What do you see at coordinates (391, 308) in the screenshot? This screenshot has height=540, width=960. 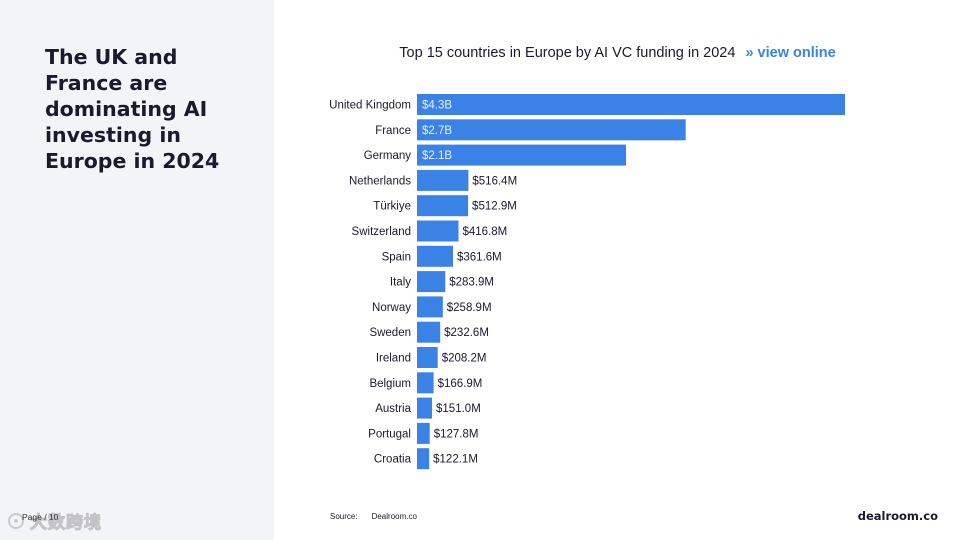 I see `category-label: Norway` at bounding box center [391, 308].